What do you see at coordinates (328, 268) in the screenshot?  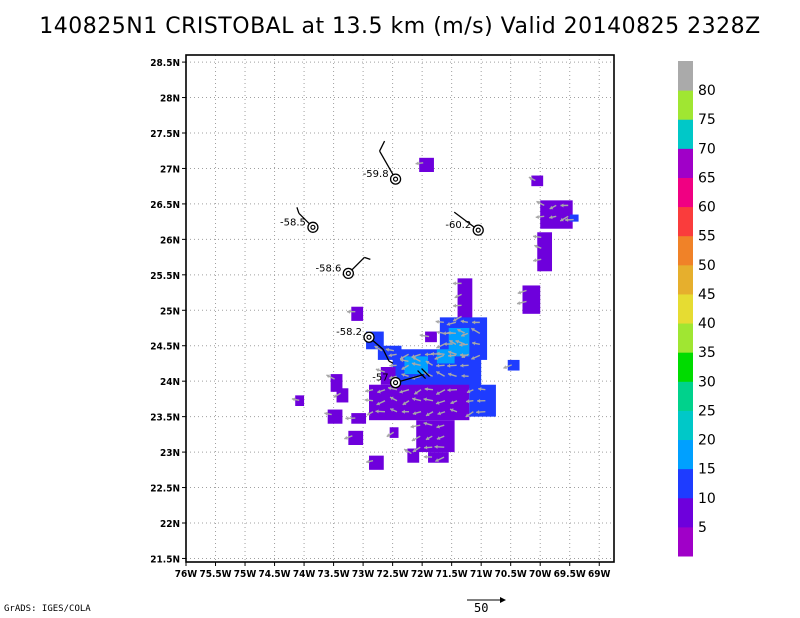 I see `station-temp-label: -58.6` at bounding box center [328, 268].